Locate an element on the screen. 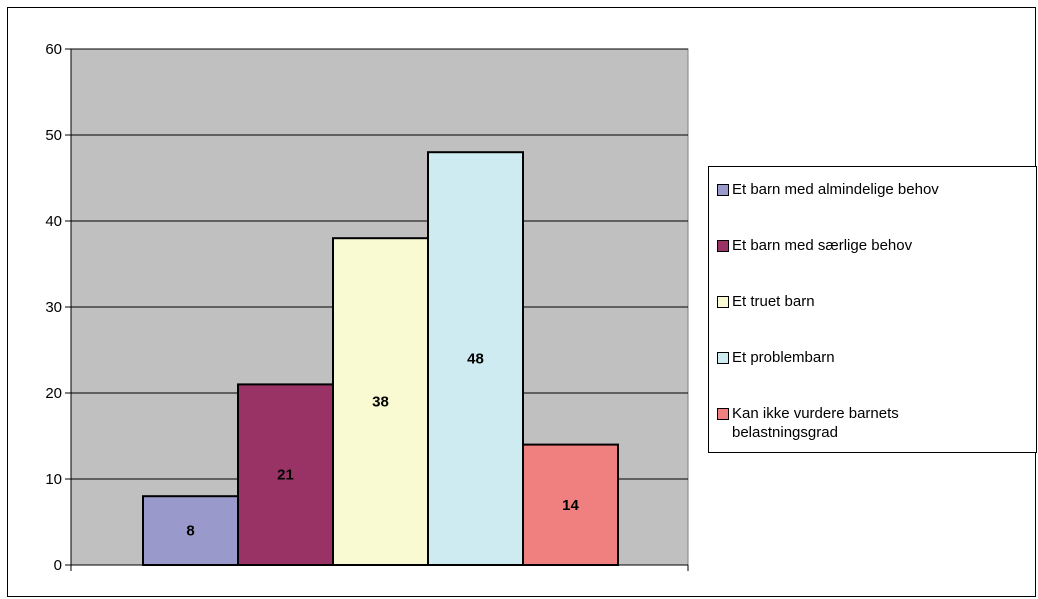 This screenshot has height=599, width=1038. legend-label: Et barn med almindelige behov is located at coordinates (835, 189).